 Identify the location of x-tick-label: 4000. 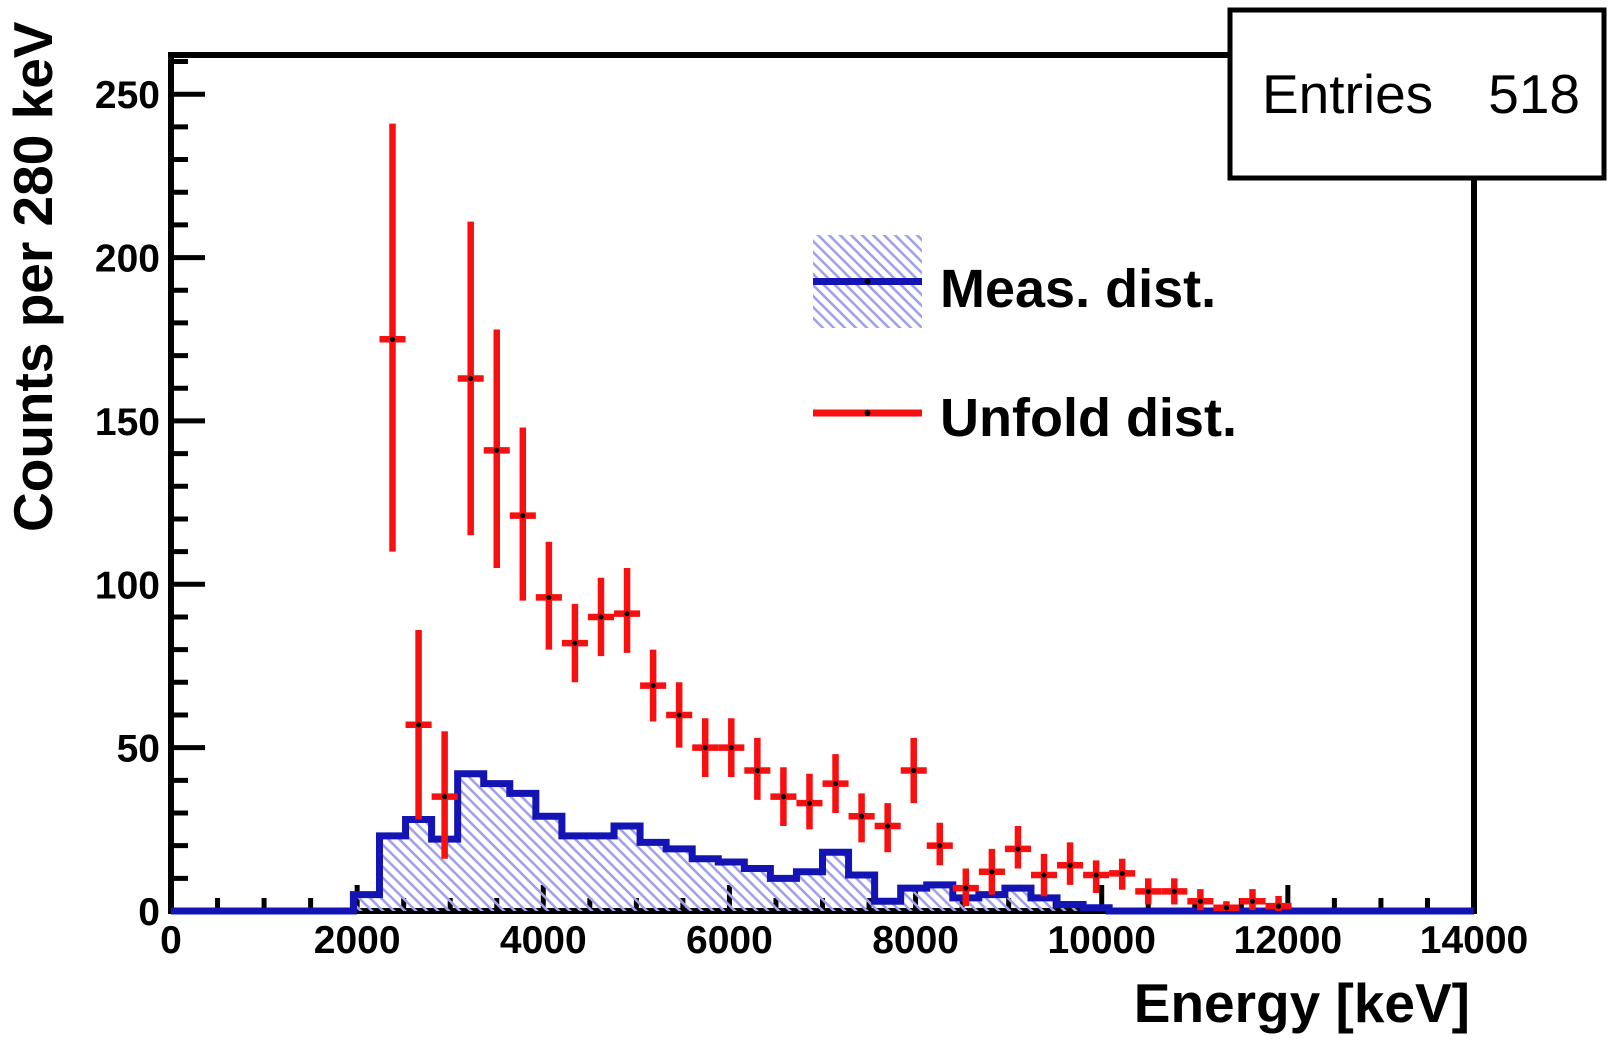
(543, 940).